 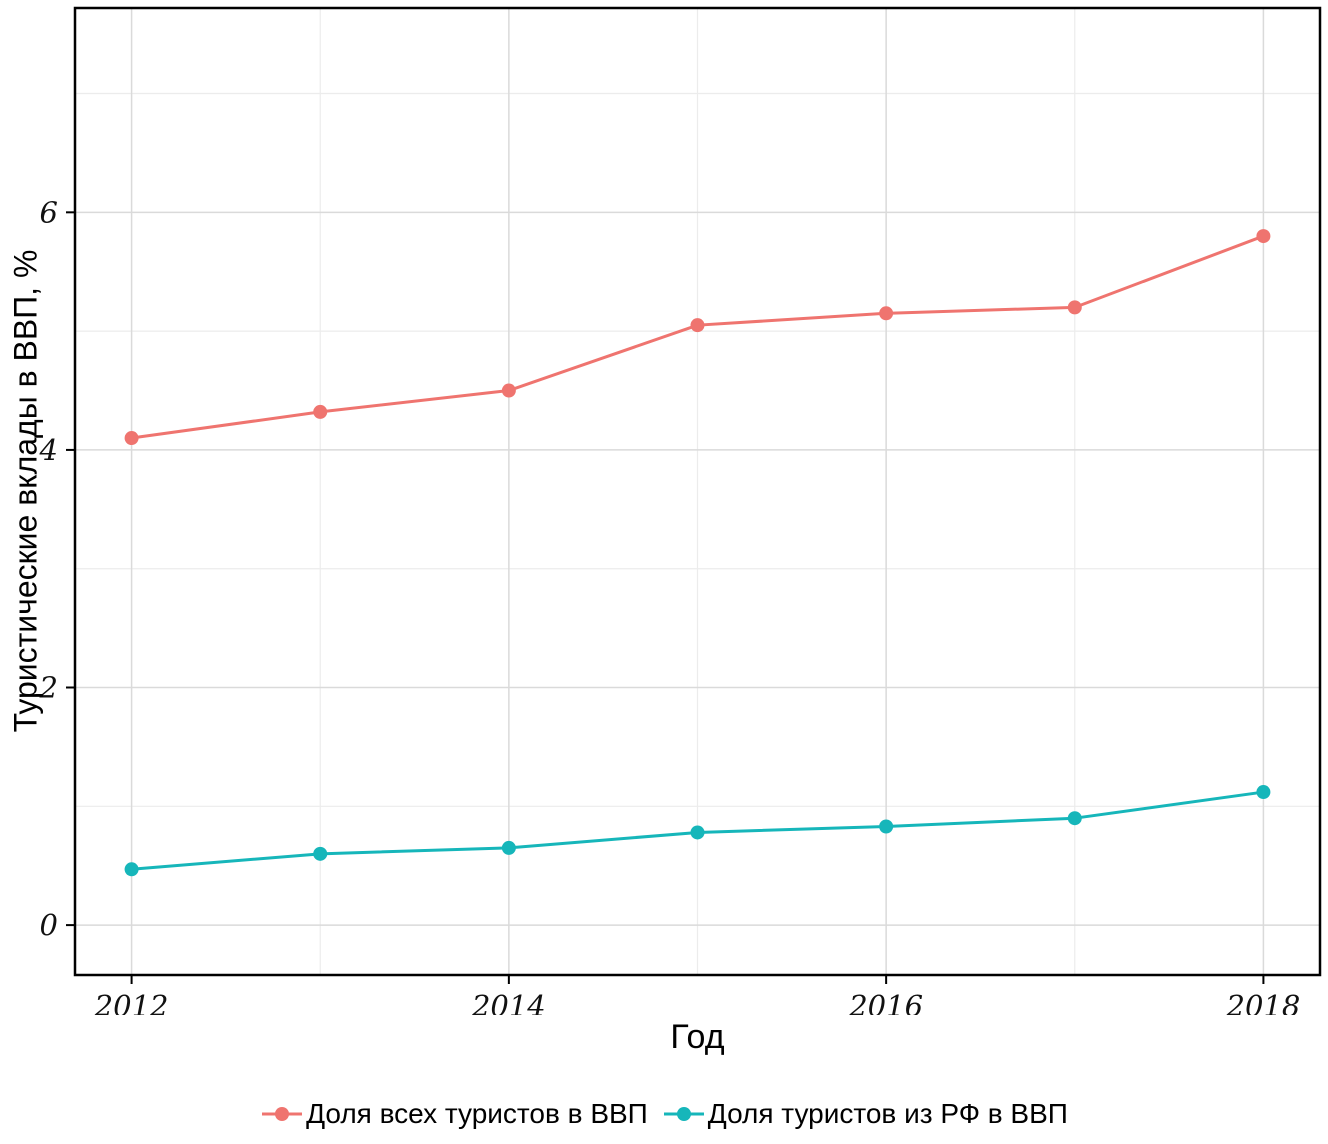 I want to click on legend-label-series2: Доля туристов из РФ в ВВП, so click(x=887, y=1113).